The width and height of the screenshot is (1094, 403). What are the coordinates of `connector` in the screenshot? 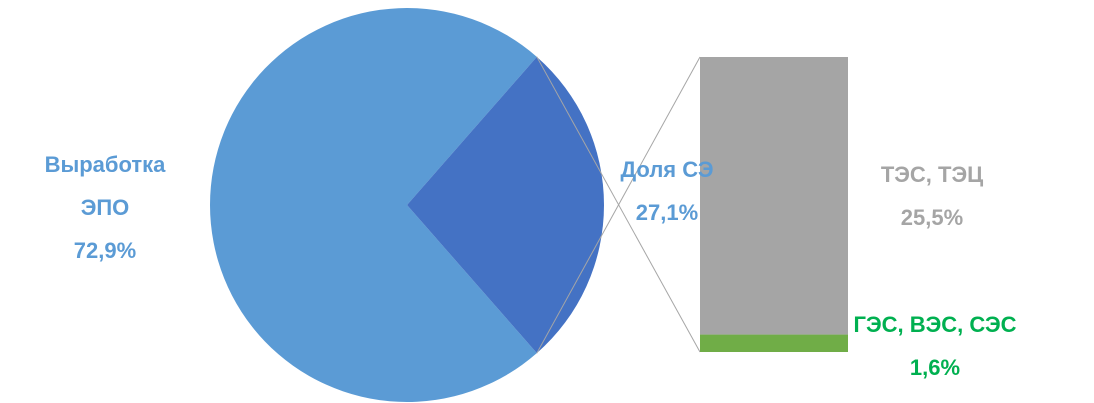 It's located at (618, 204).